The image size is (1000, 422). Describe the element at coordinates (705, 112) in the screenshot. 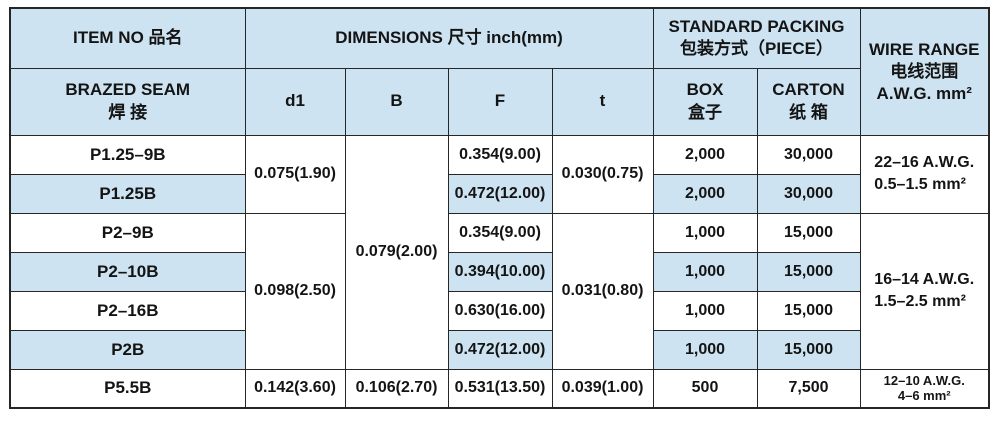

I see `header-box-cn: 盒子` at that location.